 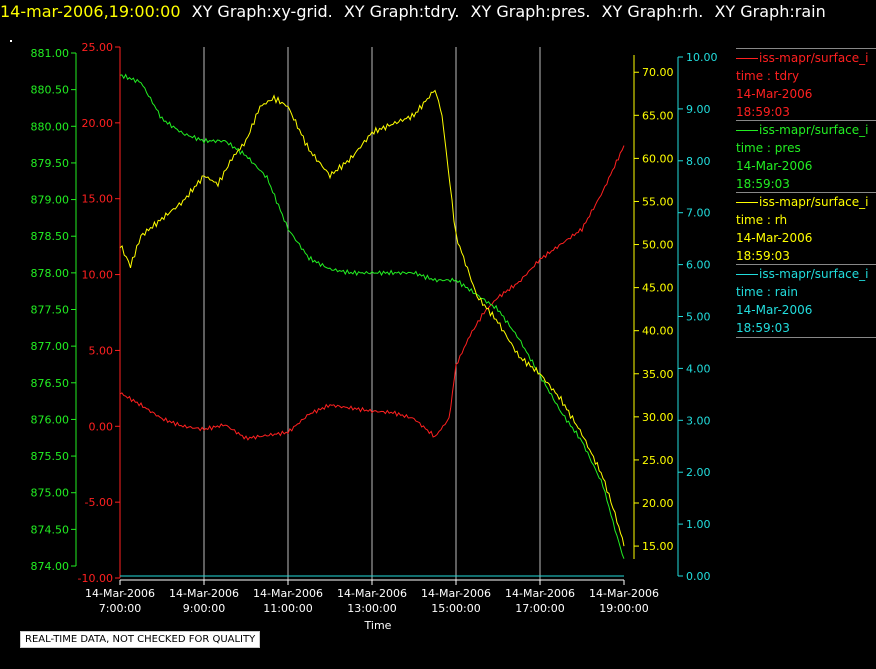 What do you see at coordinates (658, 115) in the screenshot?
I see `rh-tick-label: 65.00` at bounding box center [658, 115].